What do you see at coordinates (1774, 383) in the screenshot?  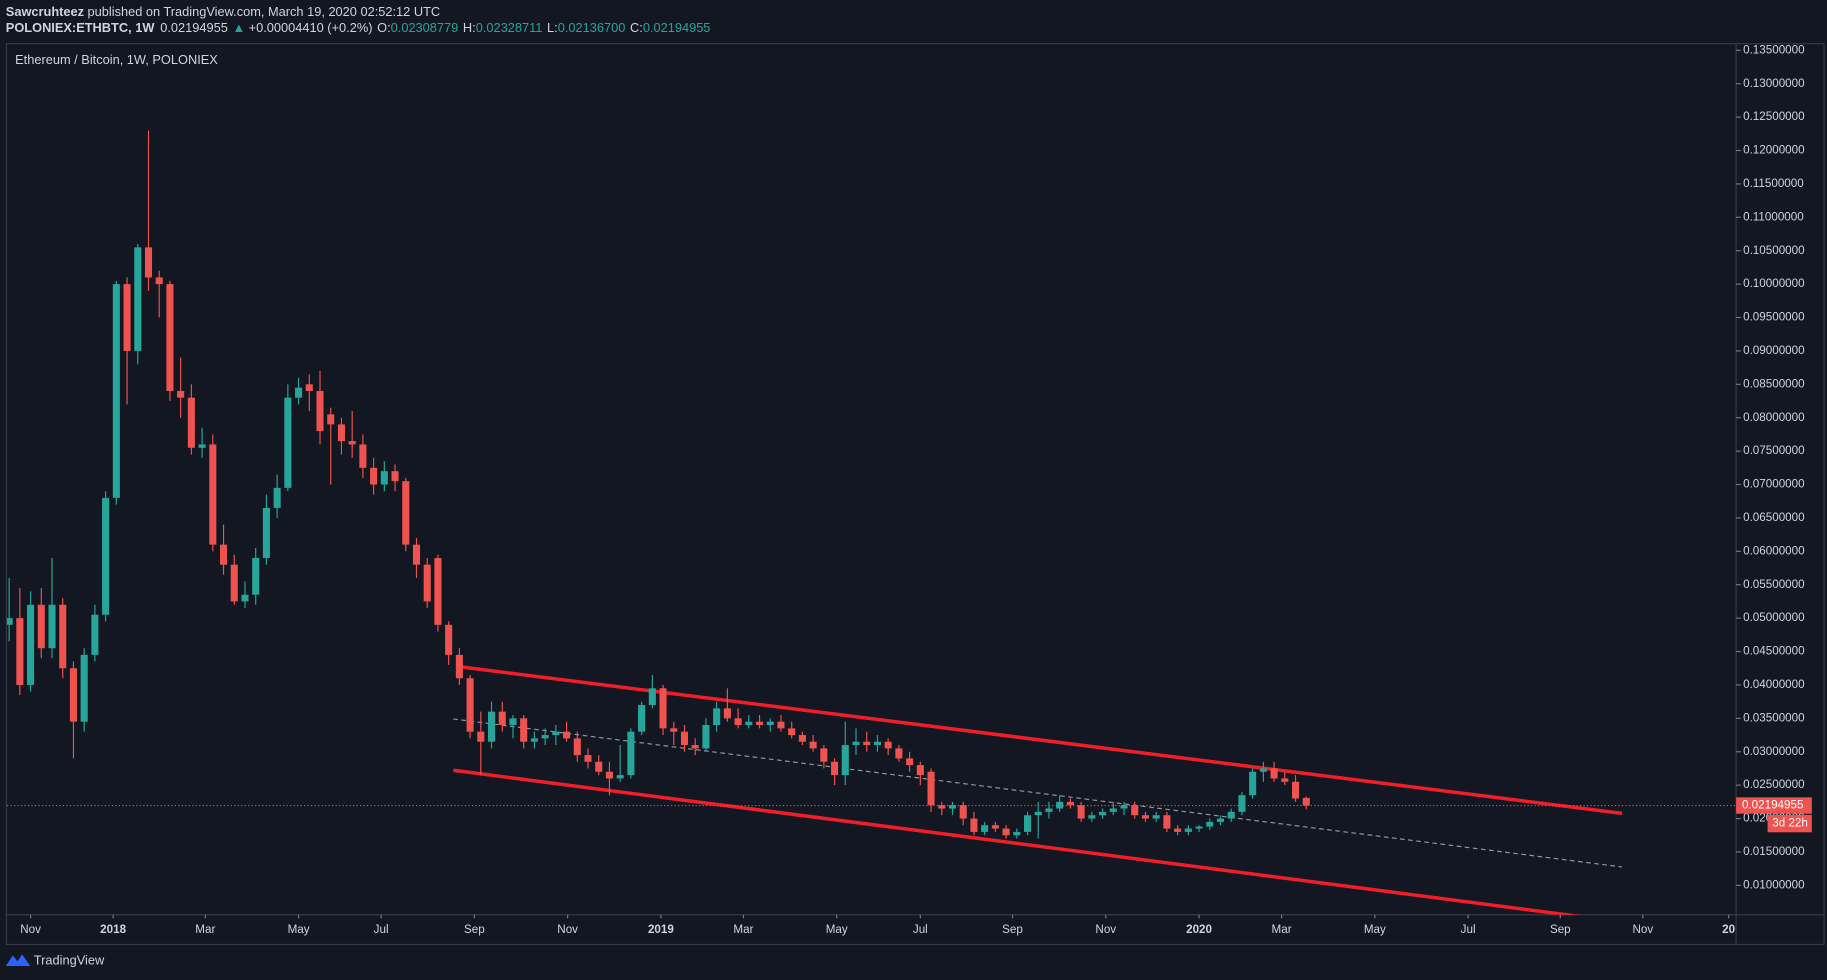 I see `y-tick-label: 0.08500000` at bounding box center [1774, 383].